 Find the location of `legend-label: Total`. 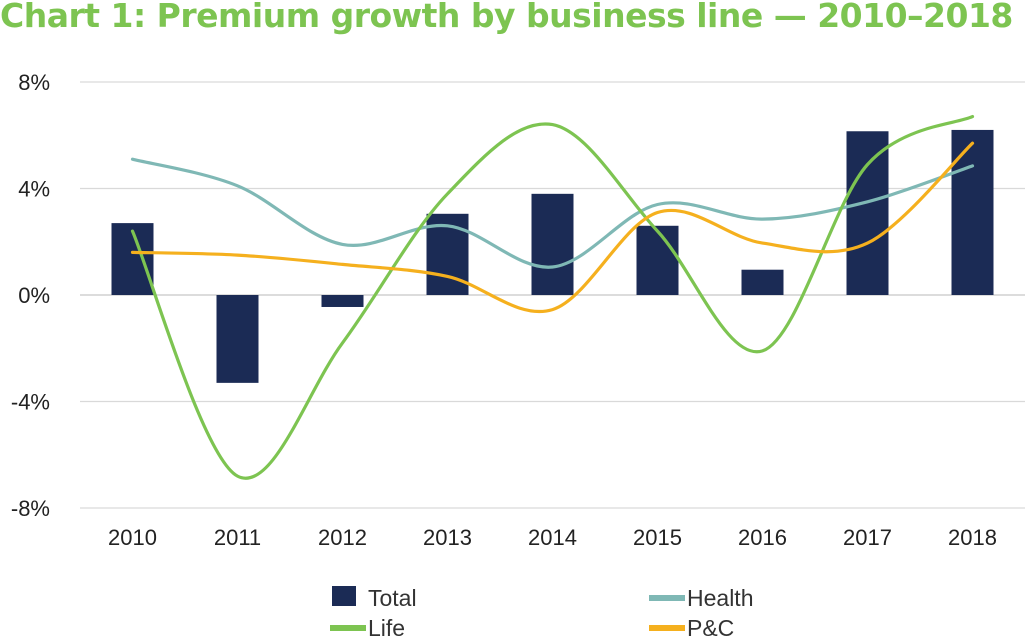

legend-label: Total is located at coordinates (392, 598).